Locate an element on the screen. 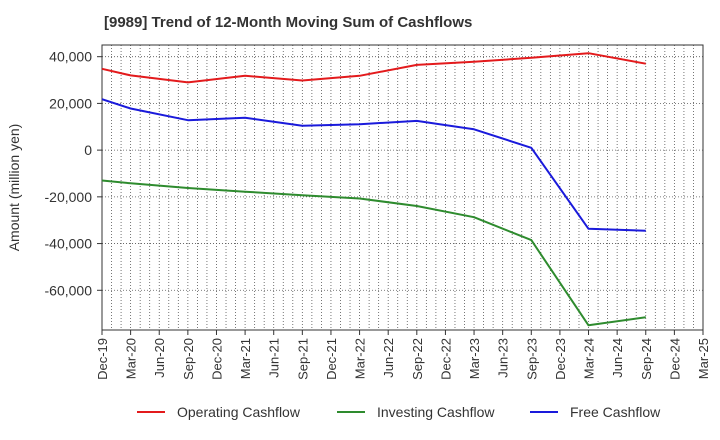  x-tick-label: Dec-24 is located at coordinates (674, 359).